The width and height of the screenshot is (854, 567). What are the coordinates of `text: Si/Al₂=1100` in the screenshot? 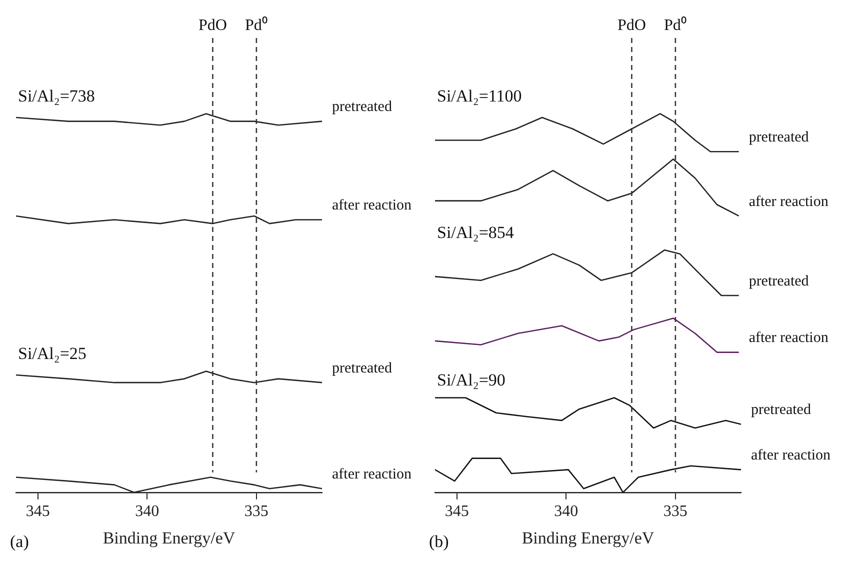 It's located at (479, 96).